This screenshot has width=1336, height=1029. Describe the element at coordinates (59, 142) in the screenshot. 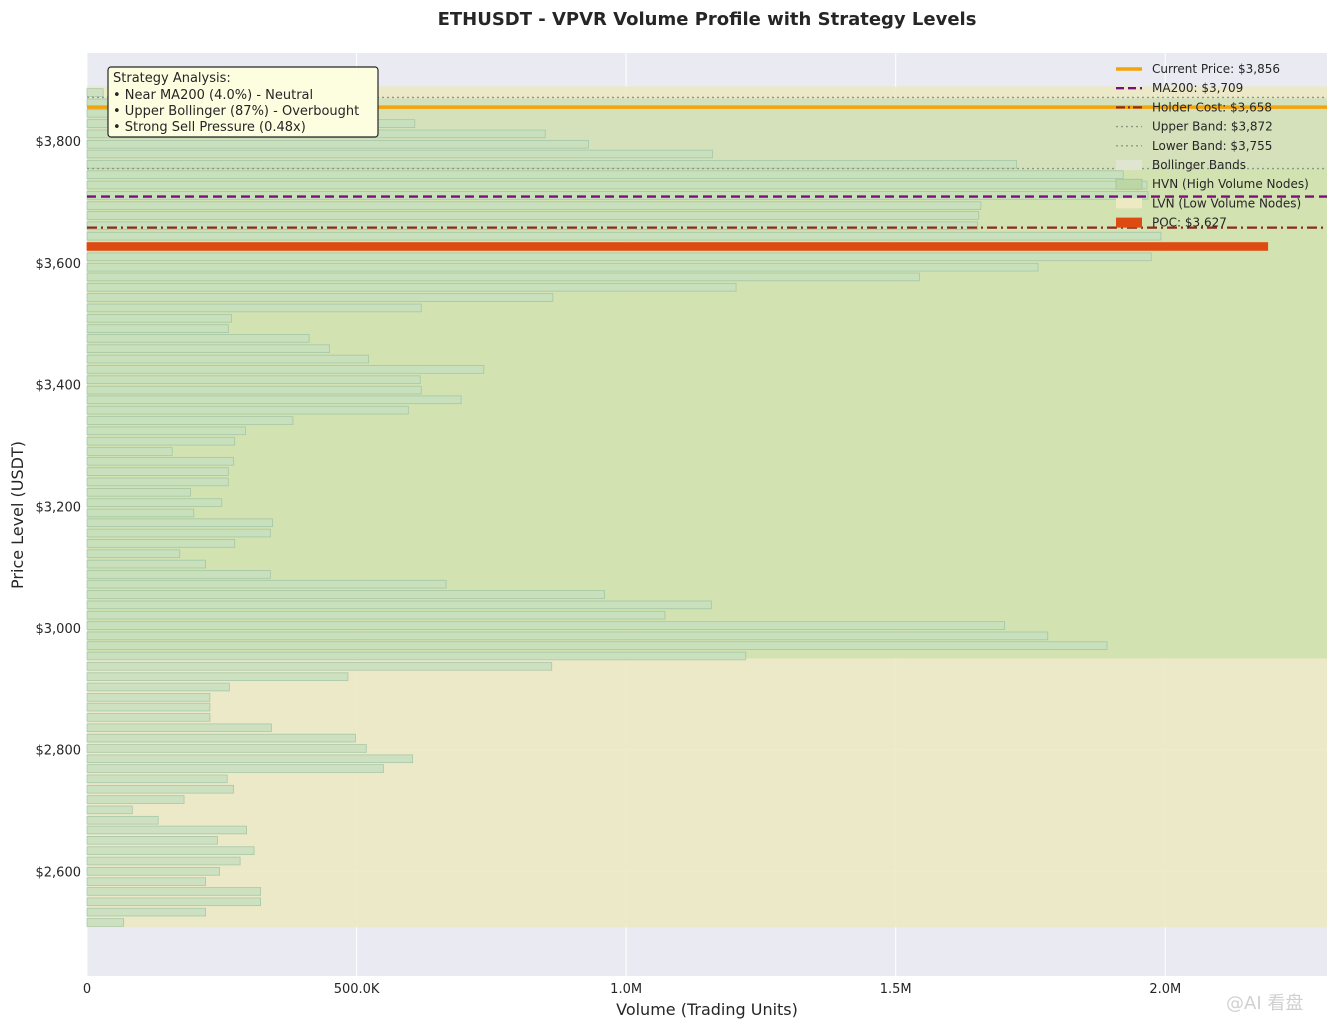

I see `y-tick-label: $3,800` at that location.